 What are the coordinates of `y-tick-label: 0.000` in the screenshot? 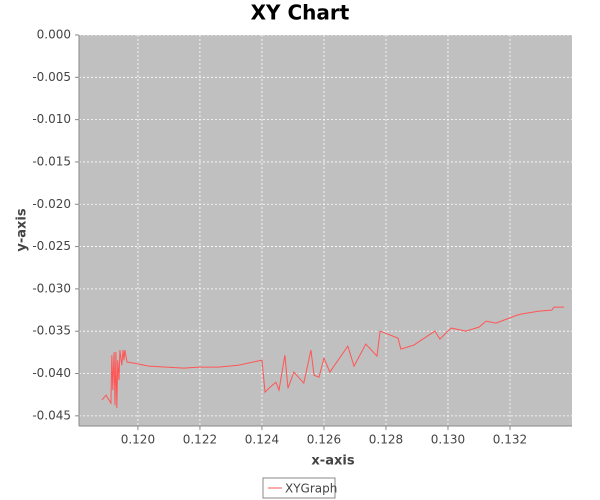 It's located at (54, 35).